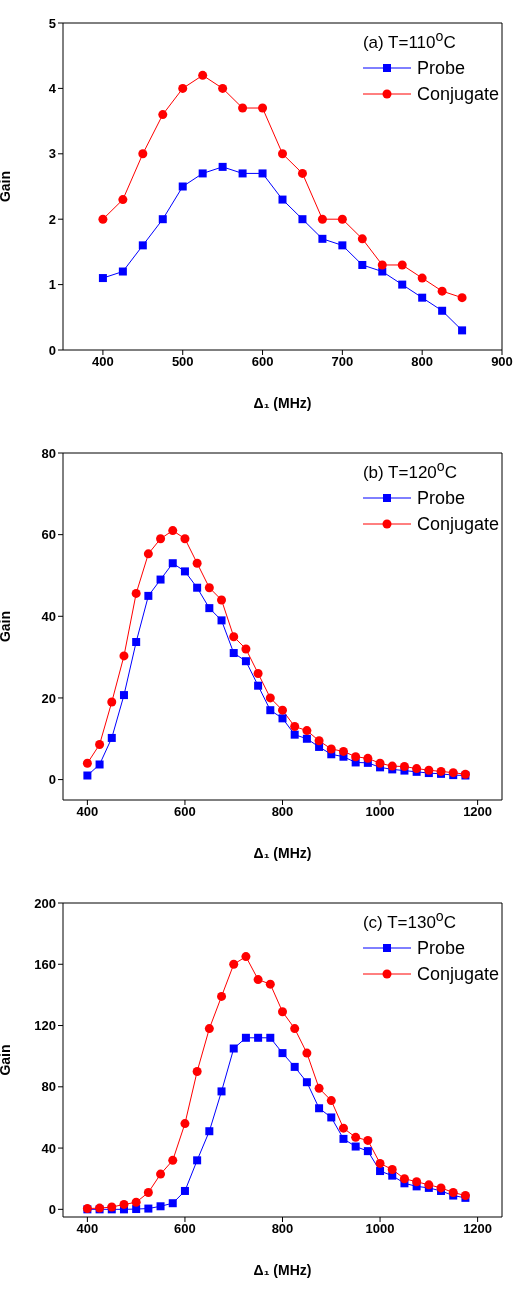 This screenshot has width=513, height=1297. What do you see at coordinates (182, 362) in the screenshot?
I see `x-tick-label: 500` at bounding box center [182, 362].